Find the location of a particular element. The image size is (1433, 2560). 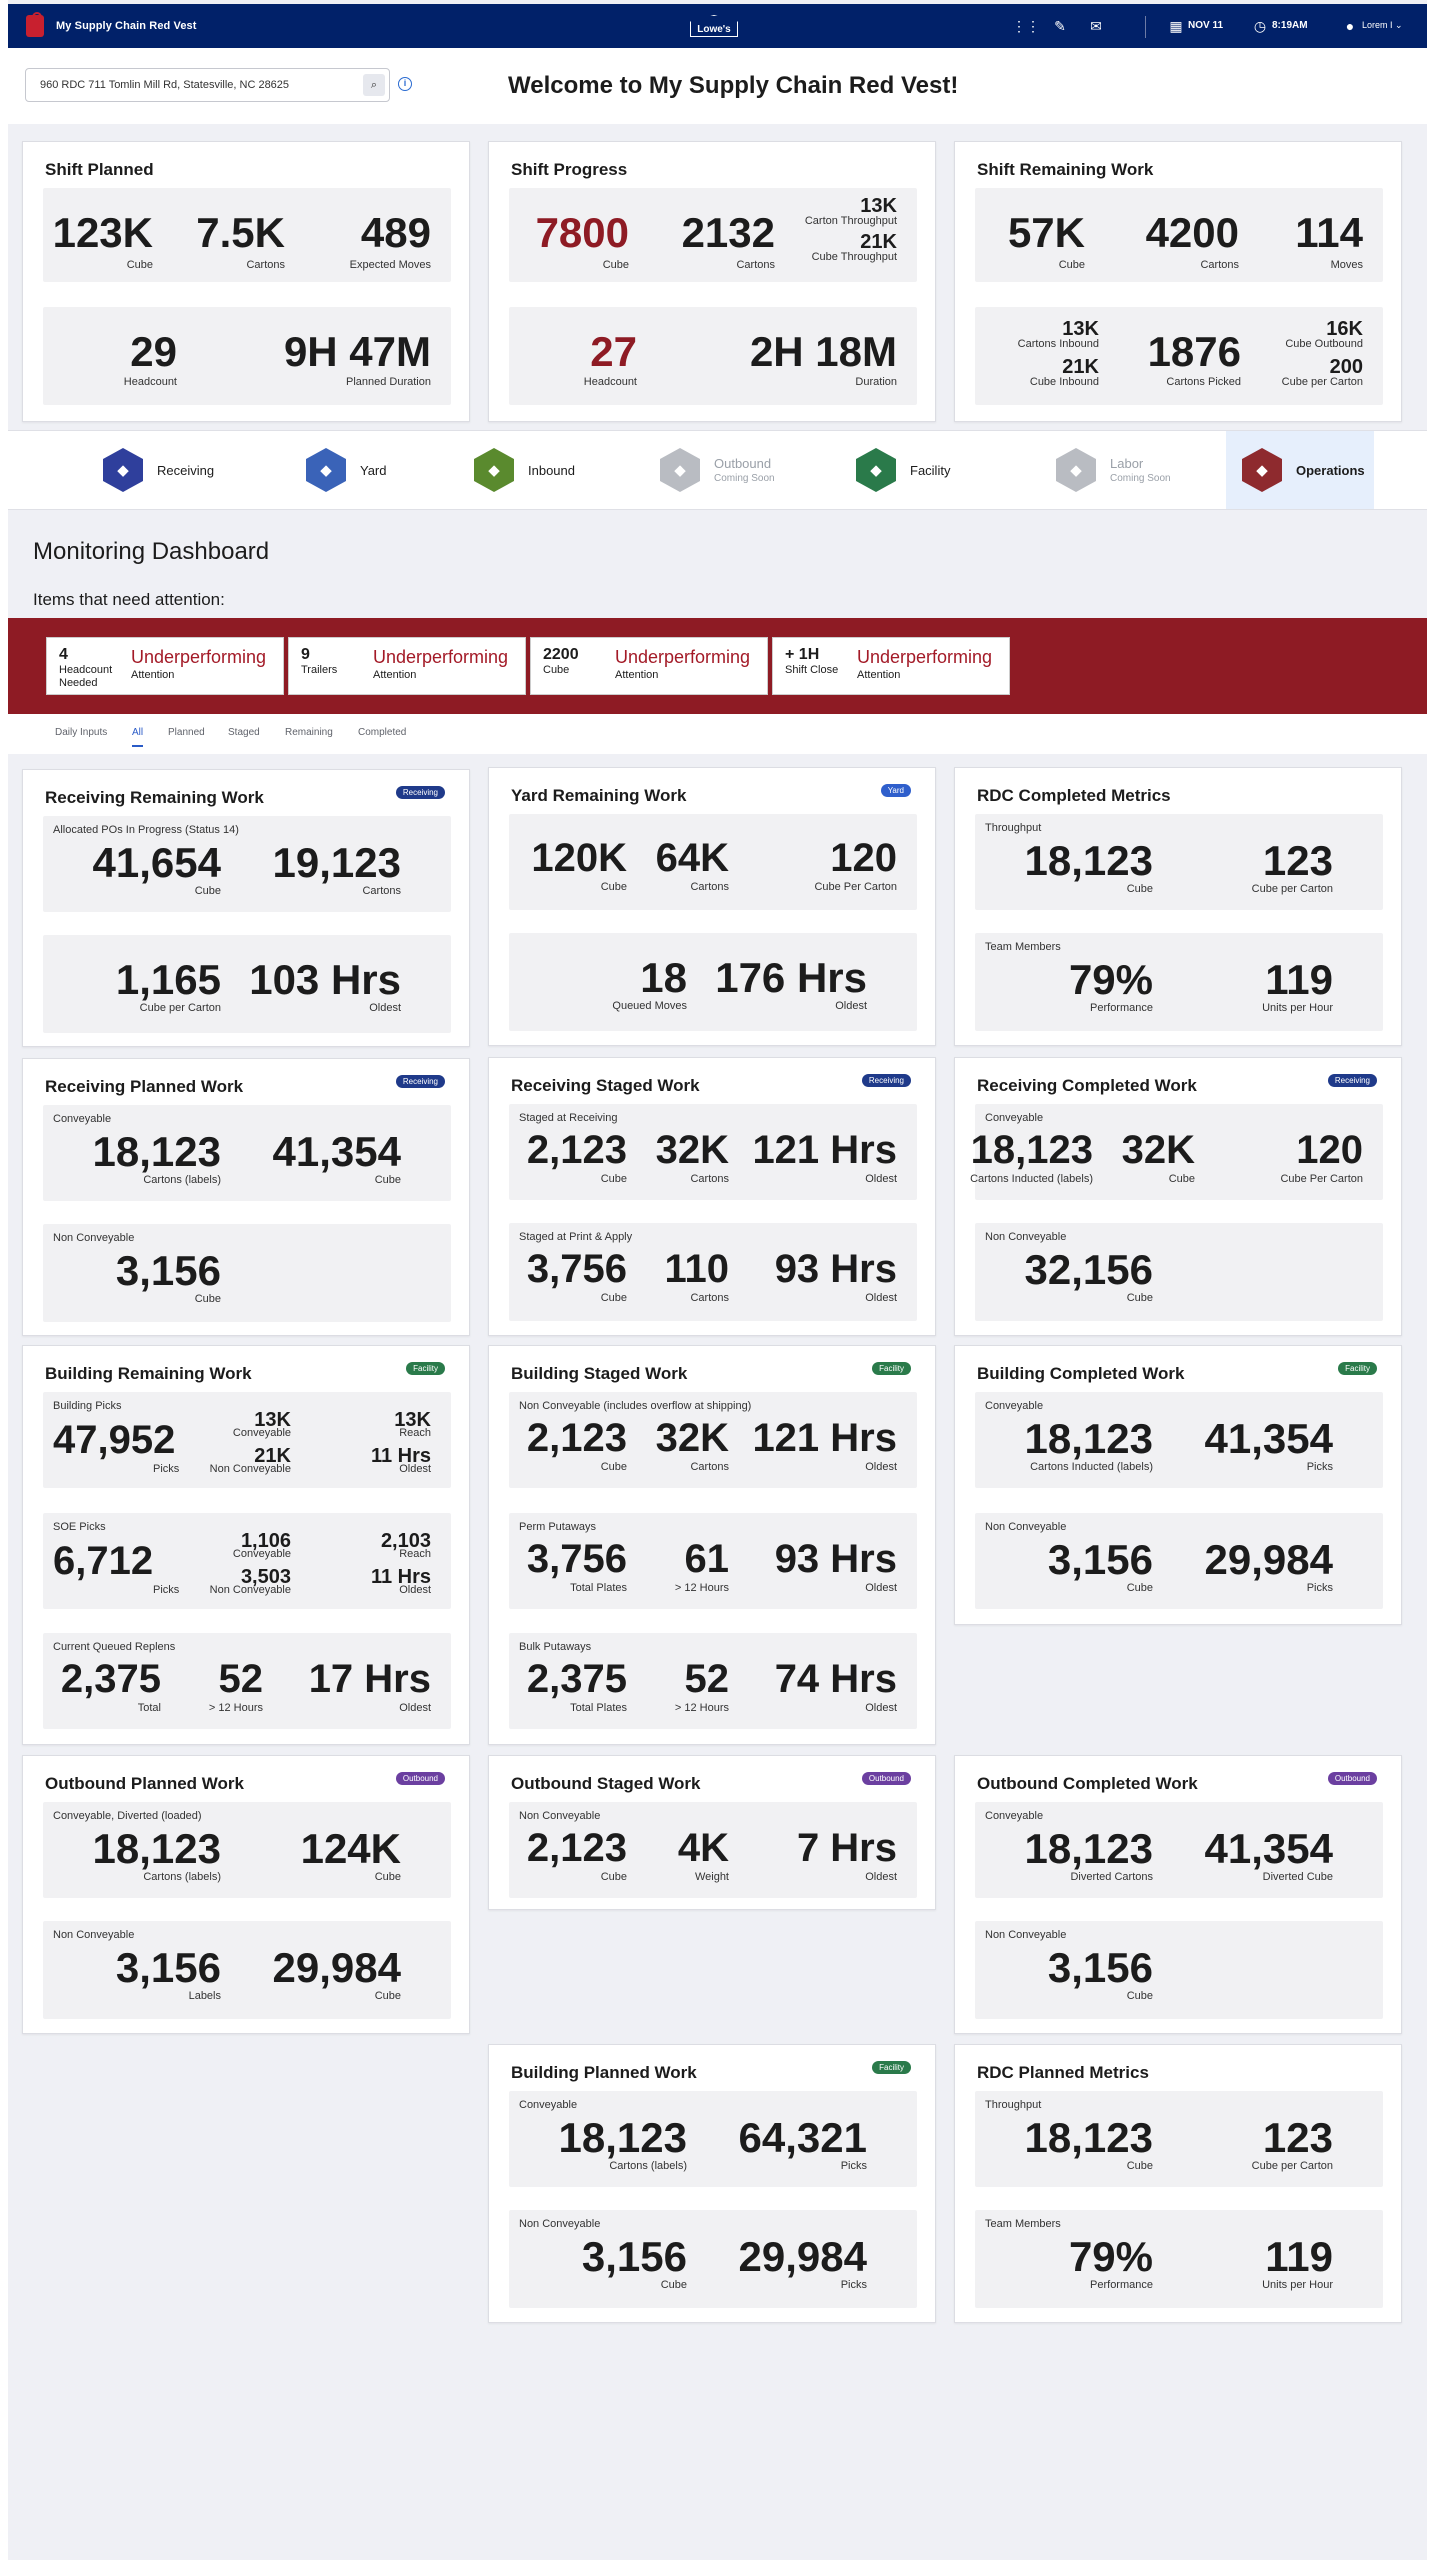

nav-item-receiving: ◆ Receiving is located at coordinates (158, 470).